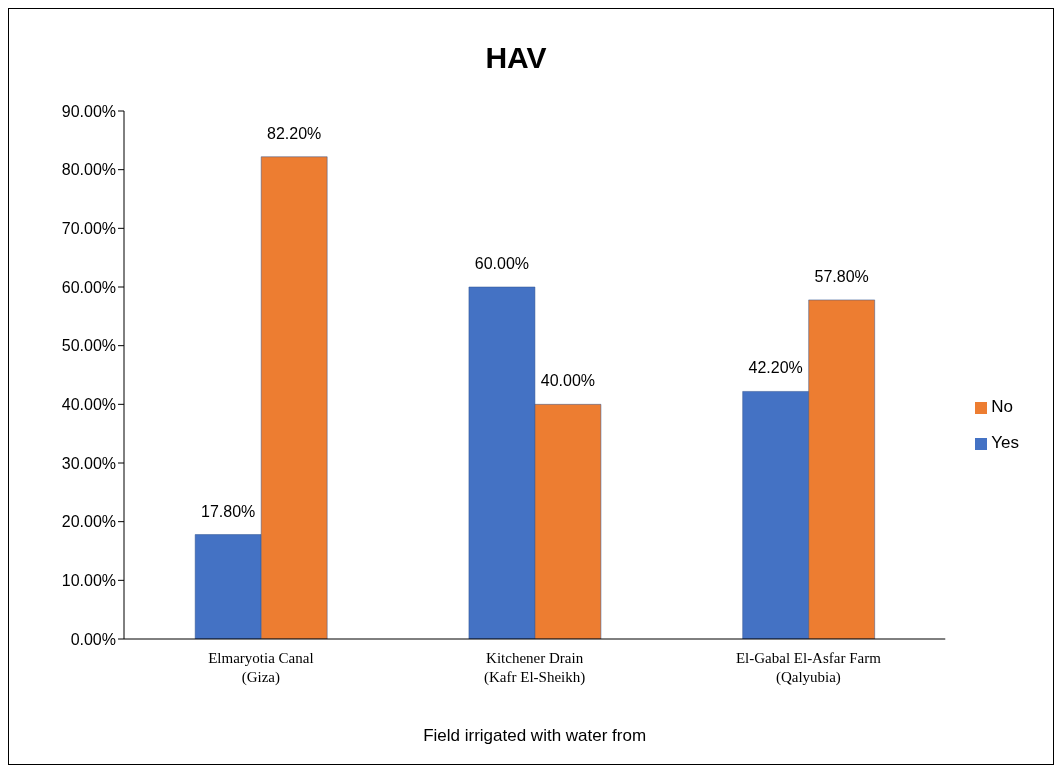 This screenshot has height=773, width=1062. Describe the element at coordinates (88, 346) in the screenshot. I see `y-tick-label: 50.00%` at that location.